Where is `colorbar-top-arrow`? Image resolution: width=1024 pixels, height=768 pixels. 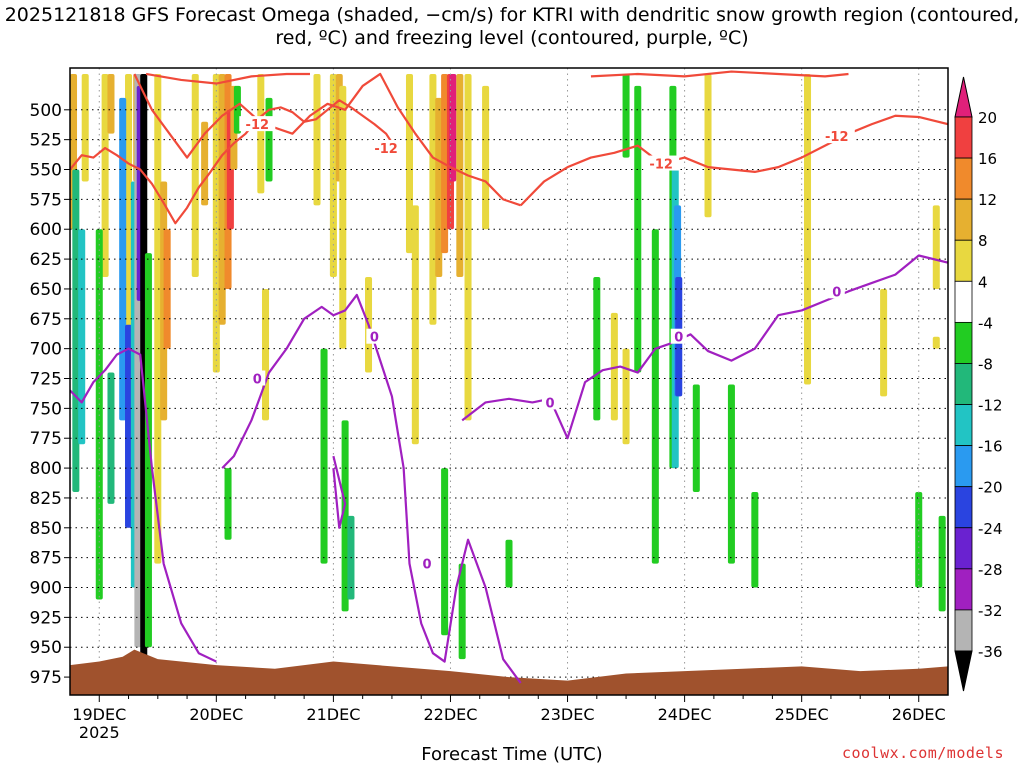
colorbar-top-arrow is located at coordinates (963, 97).